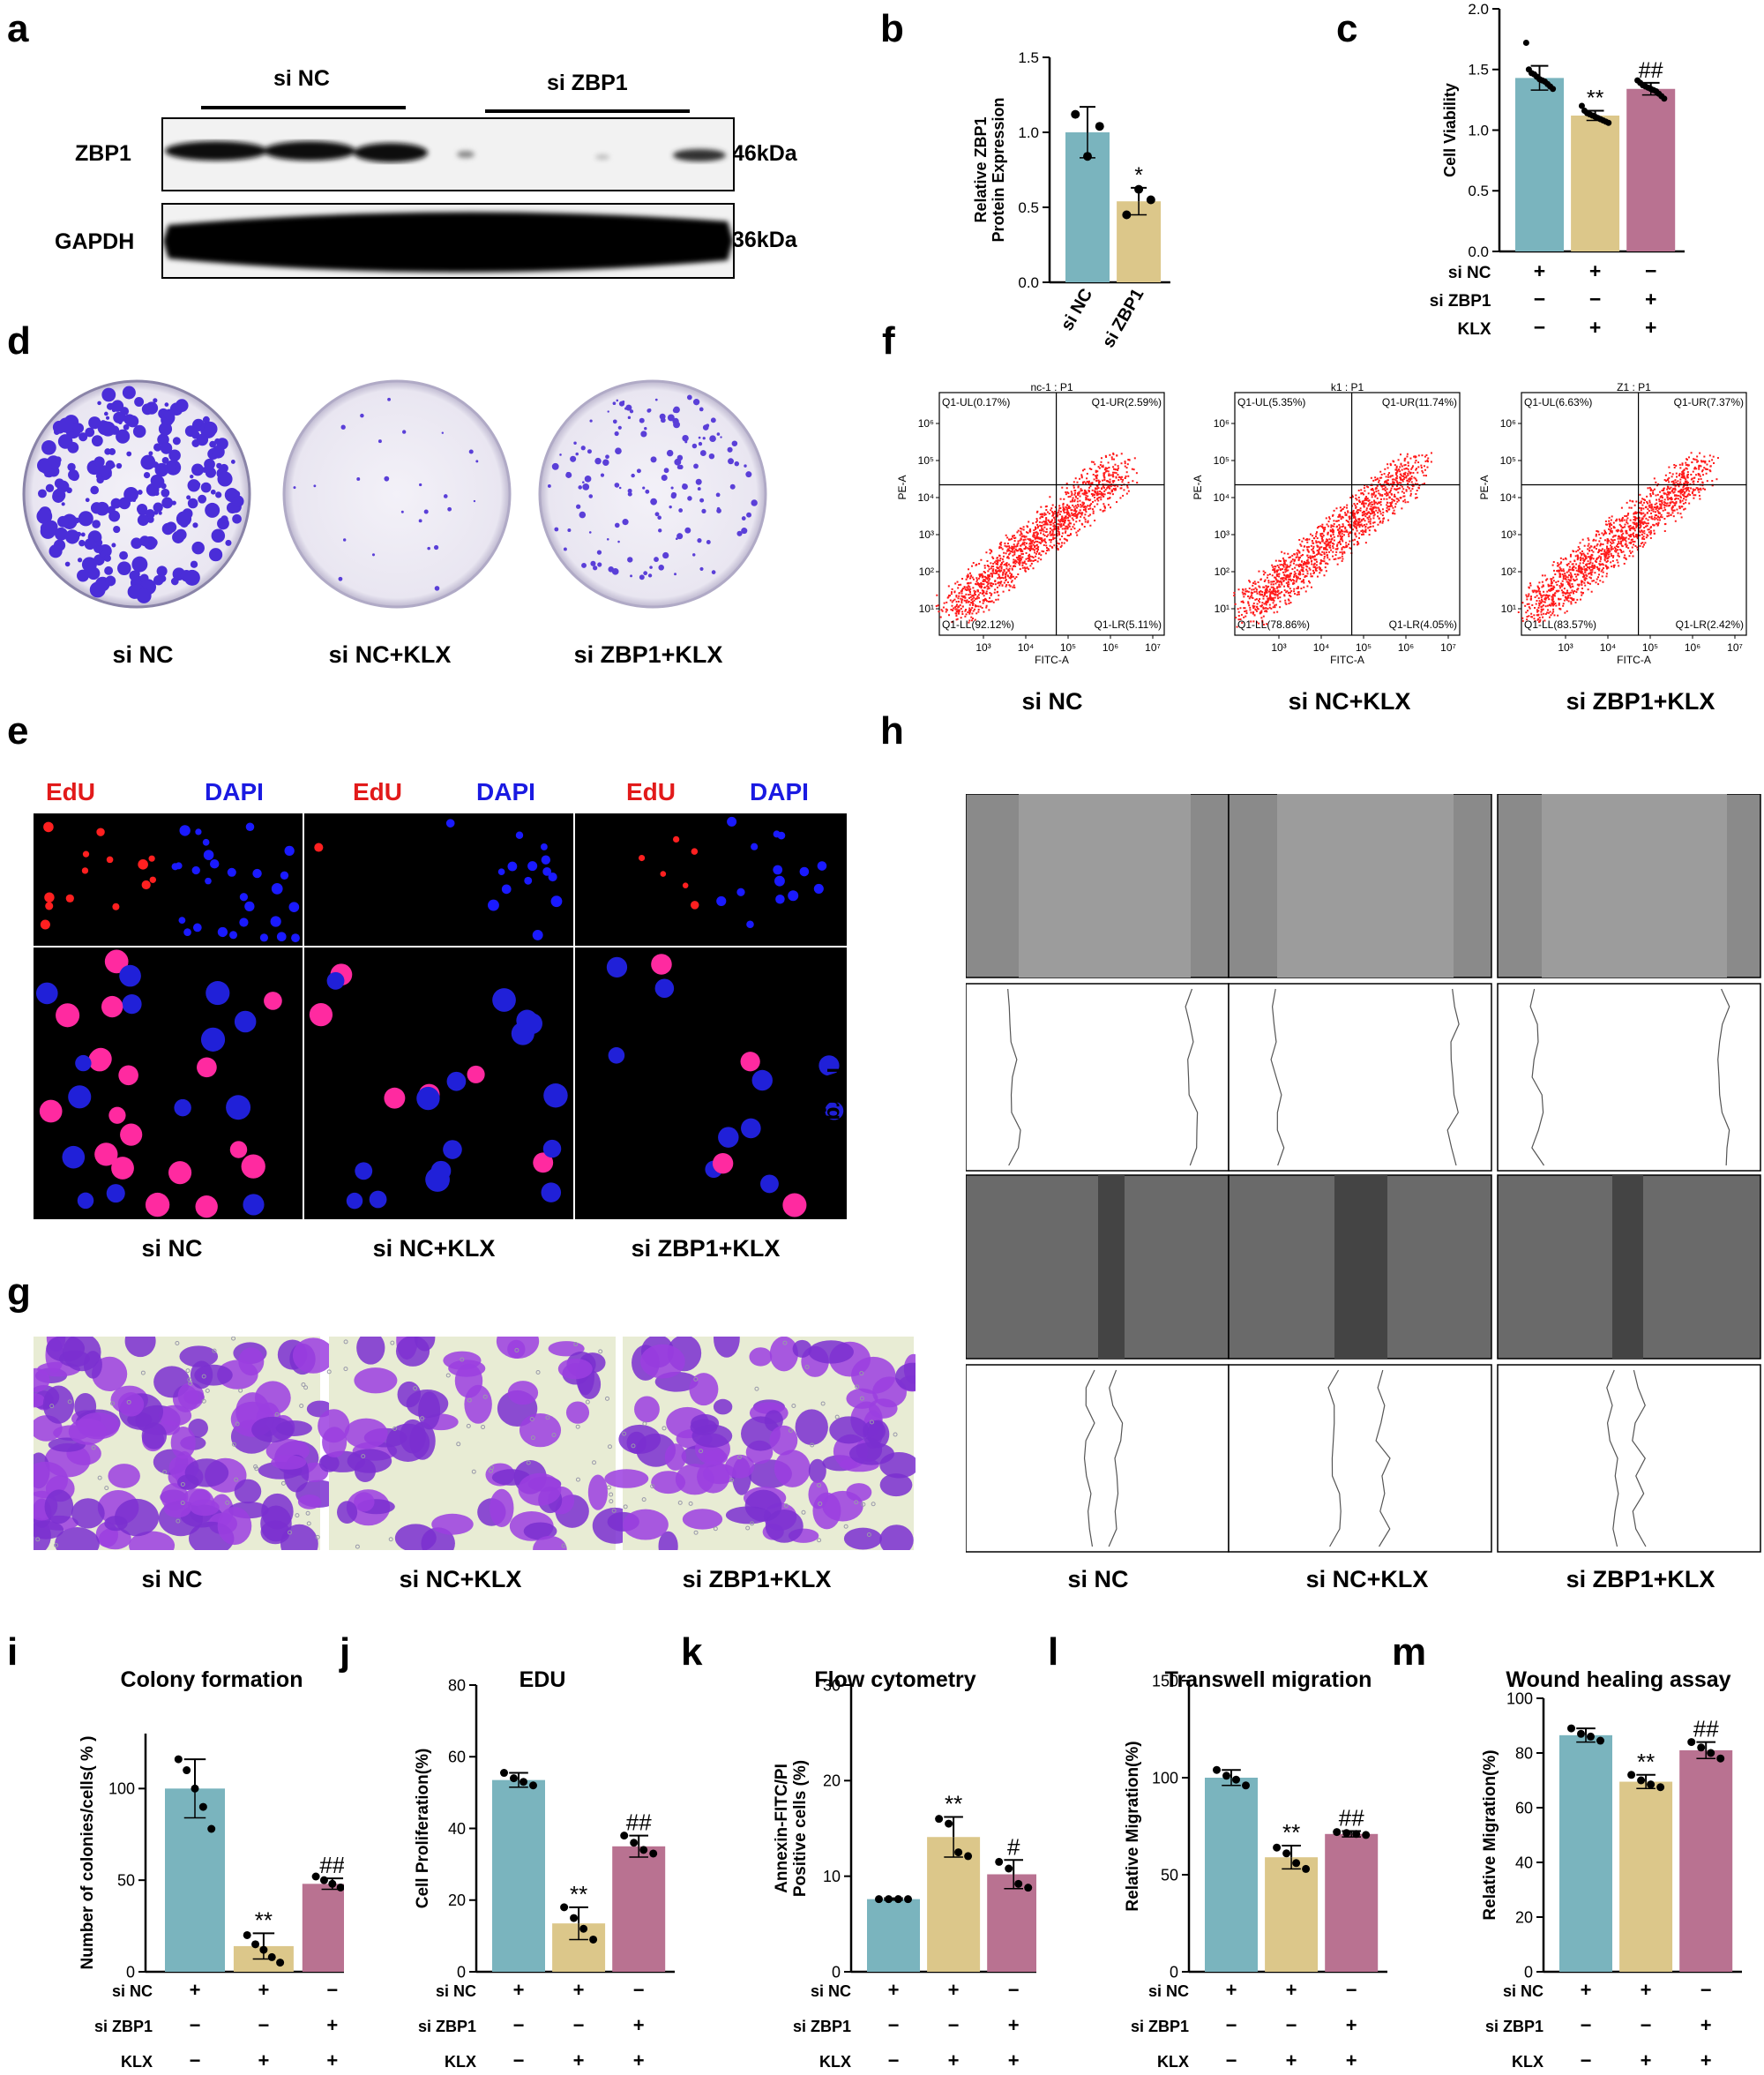  Describe the element at coordinates (926, 609) in the screenshot. I see `flow-ytick-label: 10¹` at that location.